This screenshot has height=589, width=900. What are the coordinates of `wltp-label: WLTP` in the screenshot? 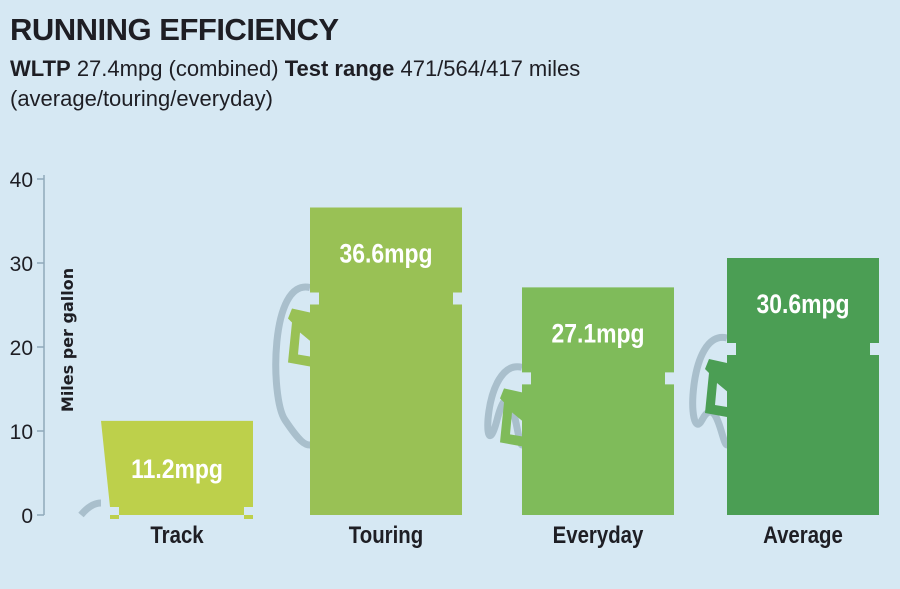 It's located at (40, 68).